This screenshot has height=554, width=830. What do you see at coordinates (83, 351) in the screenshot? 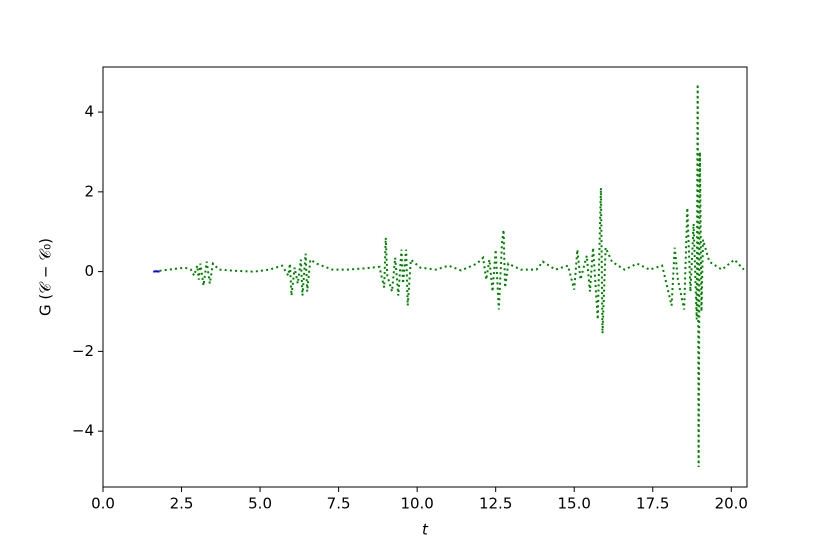
I see `y-tick-label: −2` at bounding box center [83, 351].